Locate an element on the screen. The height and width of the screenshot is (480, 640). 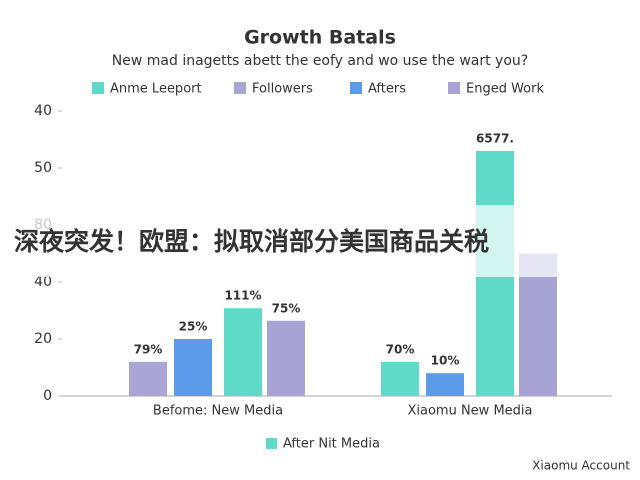
legend-label: Afters is located at coordinates (387, 89).